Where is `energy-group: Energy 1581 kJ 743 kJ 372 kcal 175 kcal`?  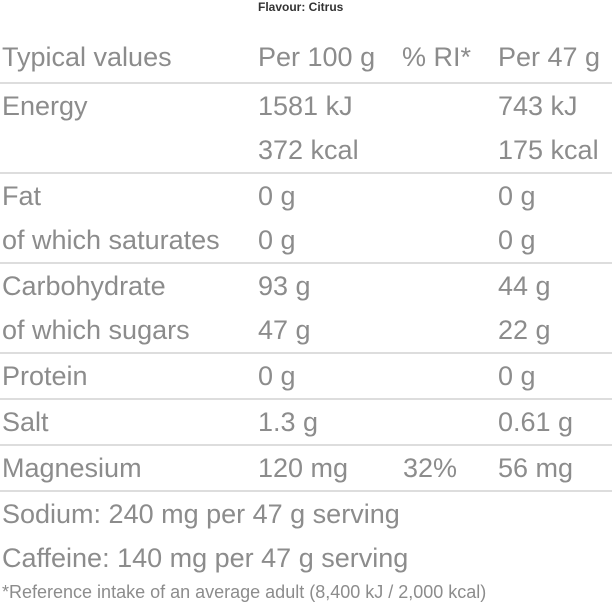 energy-group: Energy 1581 kJ 743 kJ 372 kcal 175 kcal is located at coordinates (306, 129).